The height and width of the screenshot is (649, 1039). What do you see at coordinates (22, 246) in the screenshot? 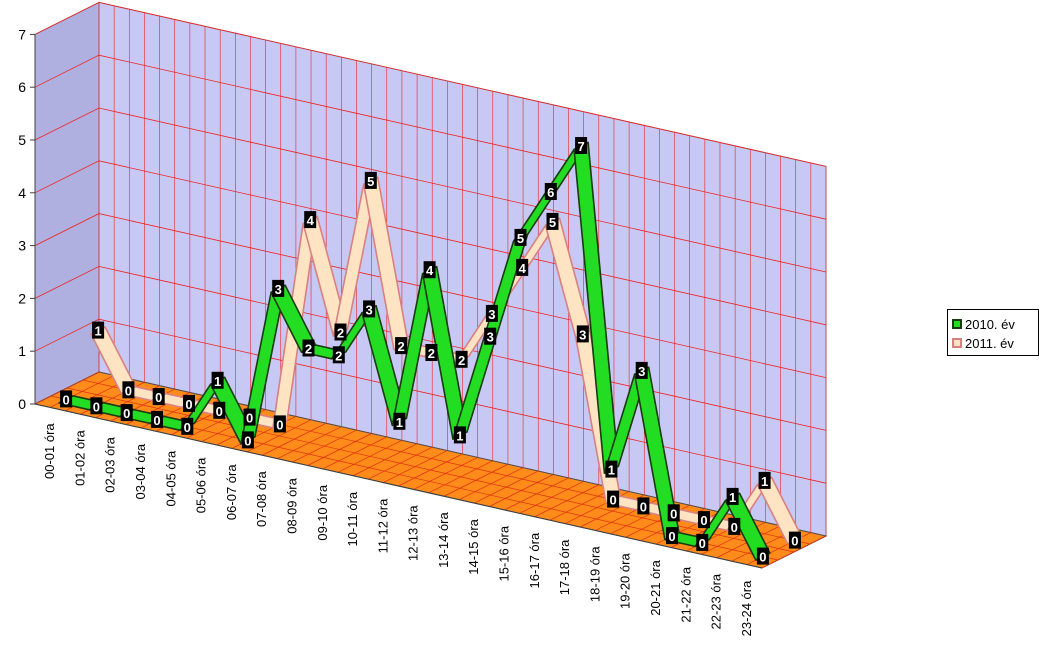
I see `y-tick-label: 3` at bounding box center [22, 246].